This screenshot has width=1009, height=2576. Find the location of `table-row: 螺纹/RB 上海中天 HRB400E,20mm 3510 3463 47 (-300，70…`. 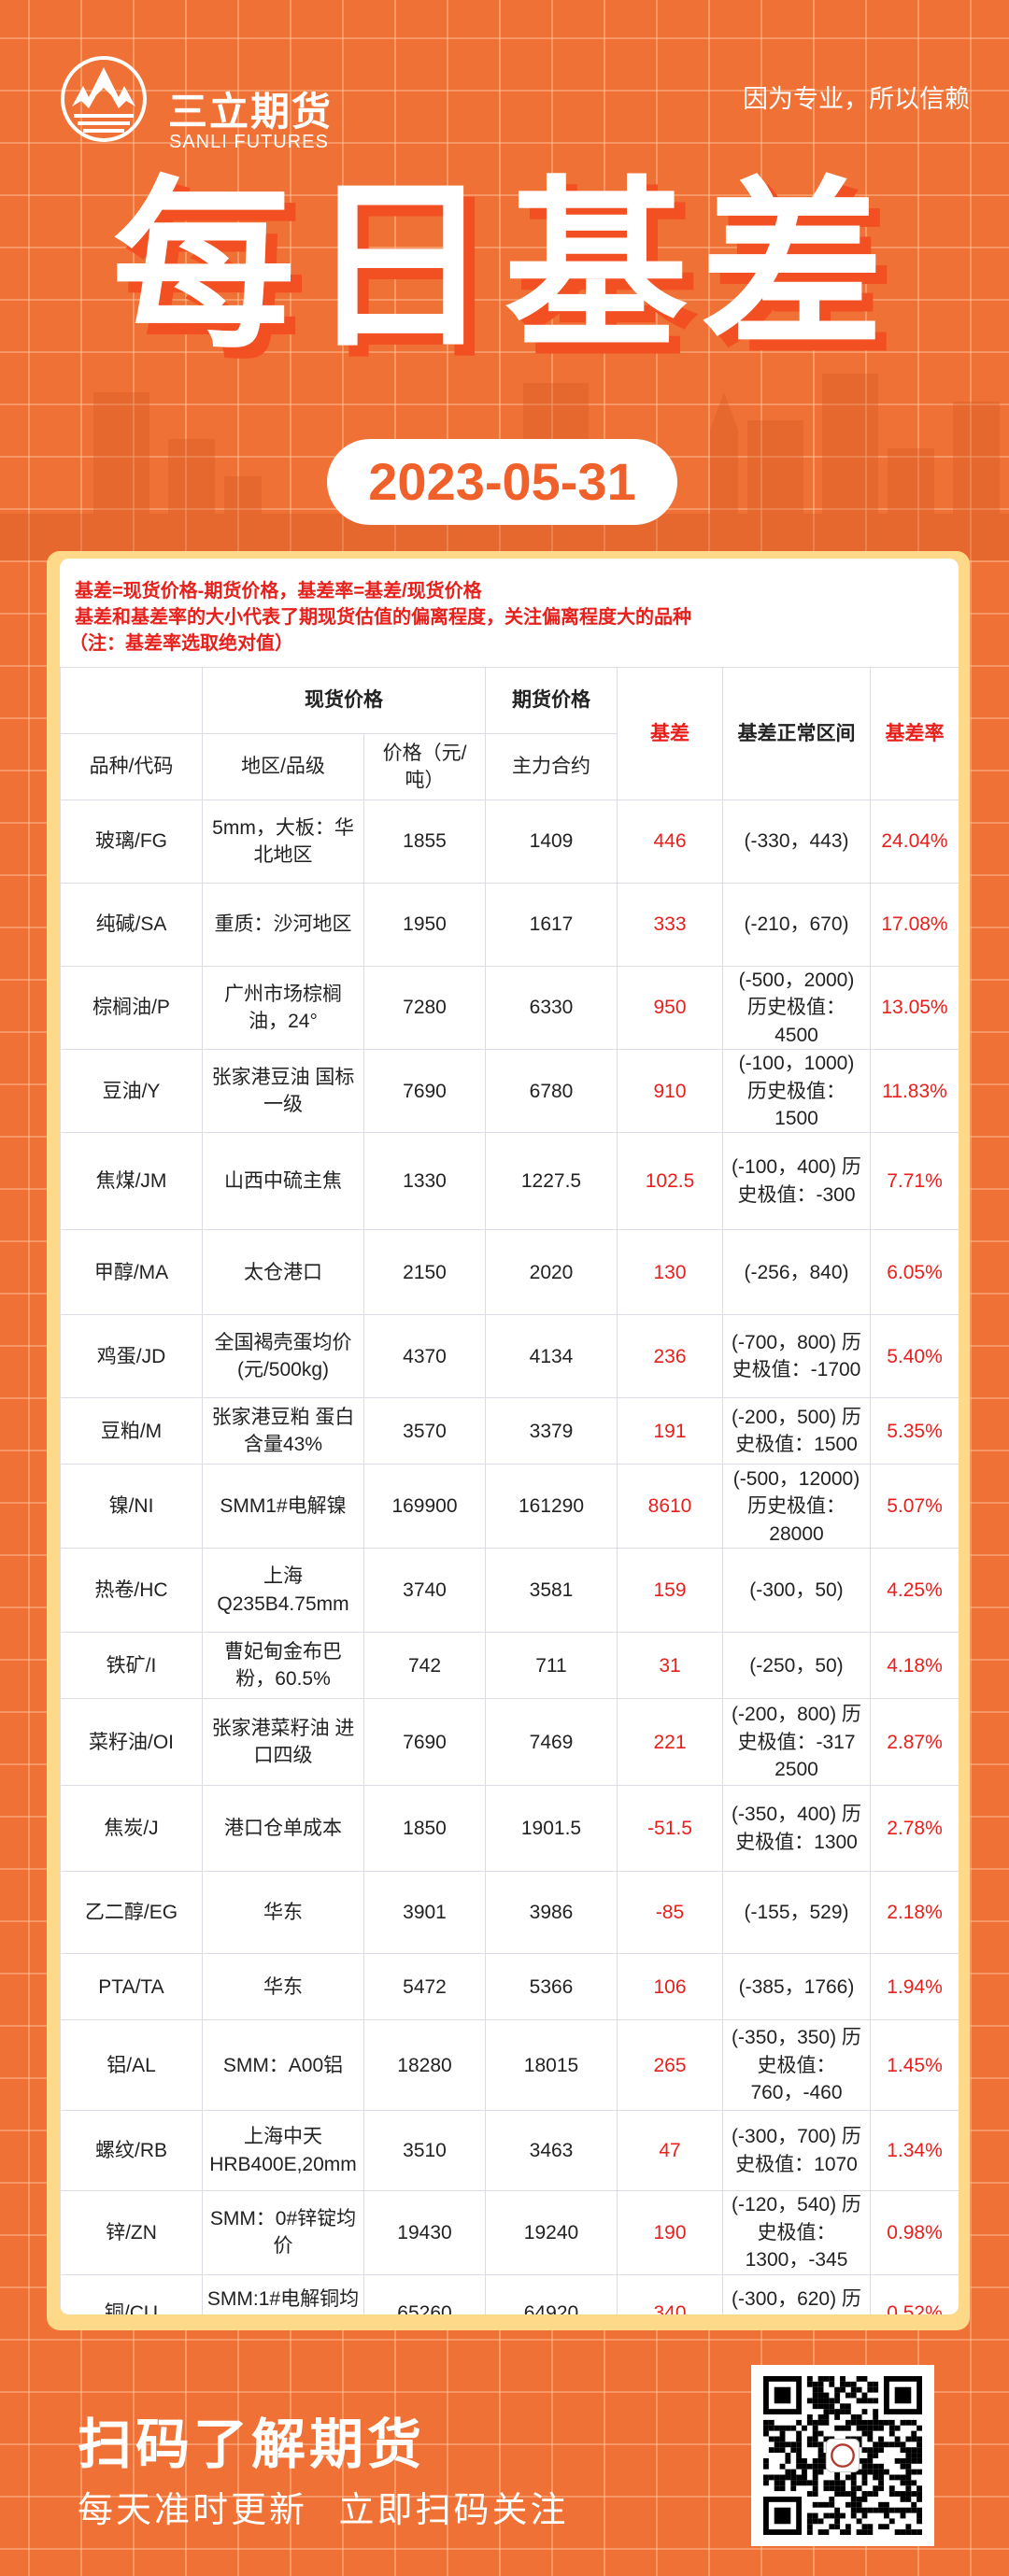

table-row: 螺纹/RB 上海中天 HRB400E,20mm 3510 3463 47 (-300，70… is located at coordinates (510, 2151).